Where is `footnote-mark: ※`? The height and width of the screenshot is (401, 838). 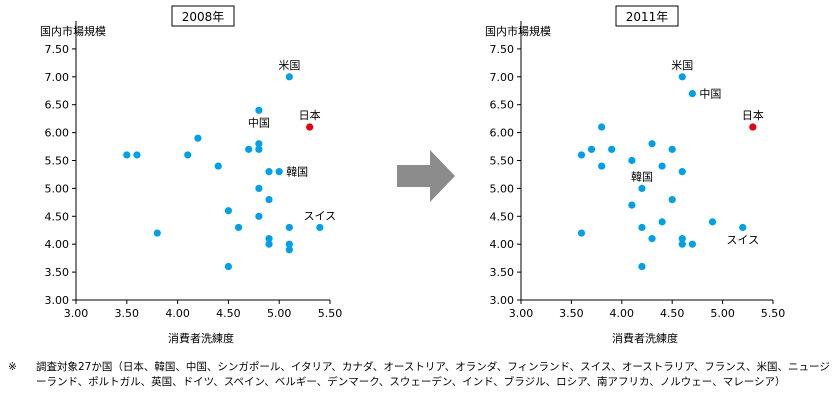 footnote-mark: ※ is located at coordinates (12, 367).